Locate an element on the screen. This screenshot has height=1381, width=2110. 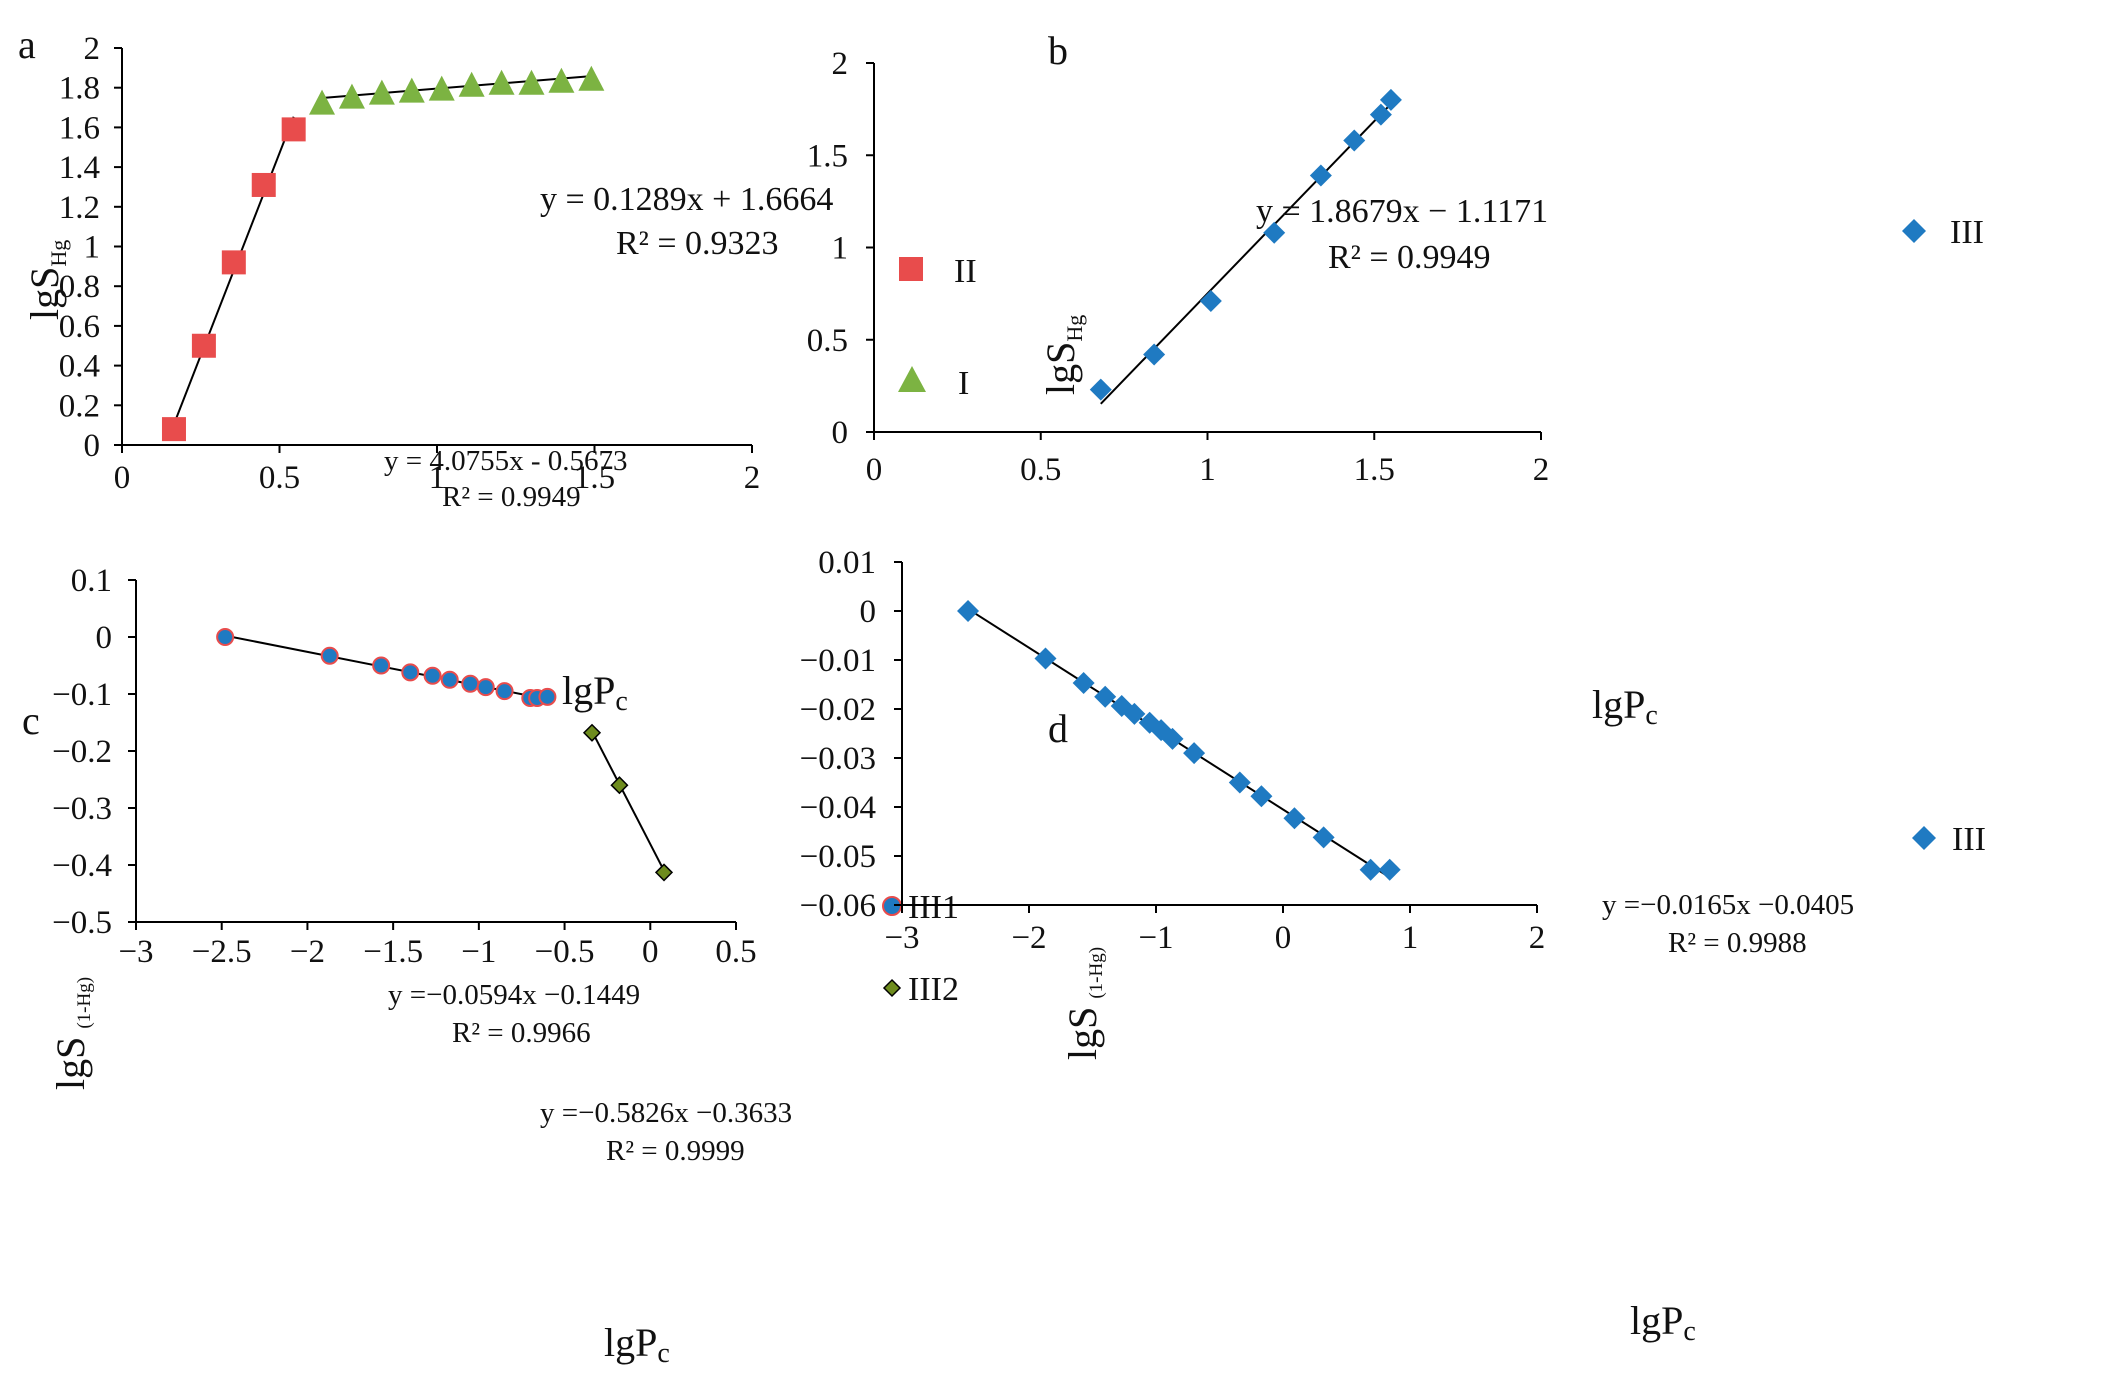
panel-b-legend-iii-label: III is located at coordinates (1967, 232).